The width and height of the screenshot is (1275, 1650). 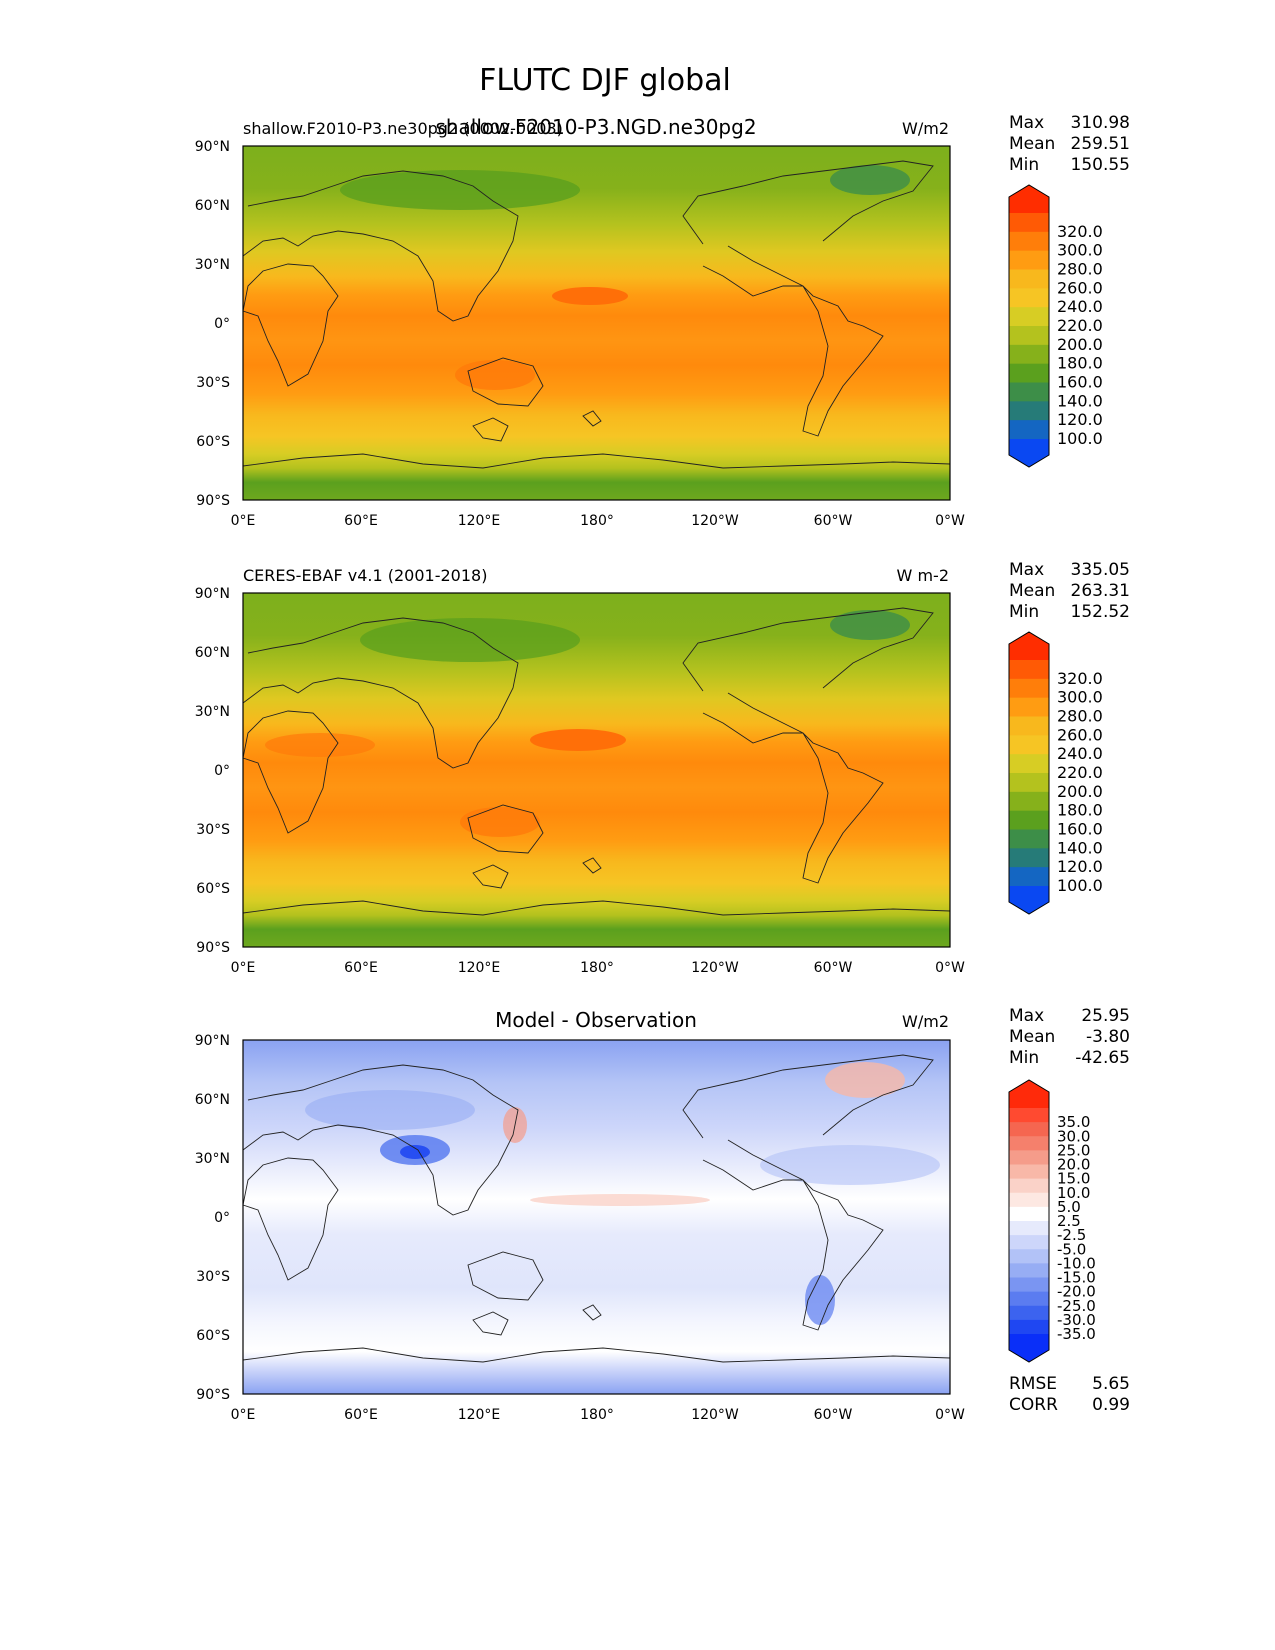 I want to click on stat-value: 25.95, so click(x=1105, y=1016).